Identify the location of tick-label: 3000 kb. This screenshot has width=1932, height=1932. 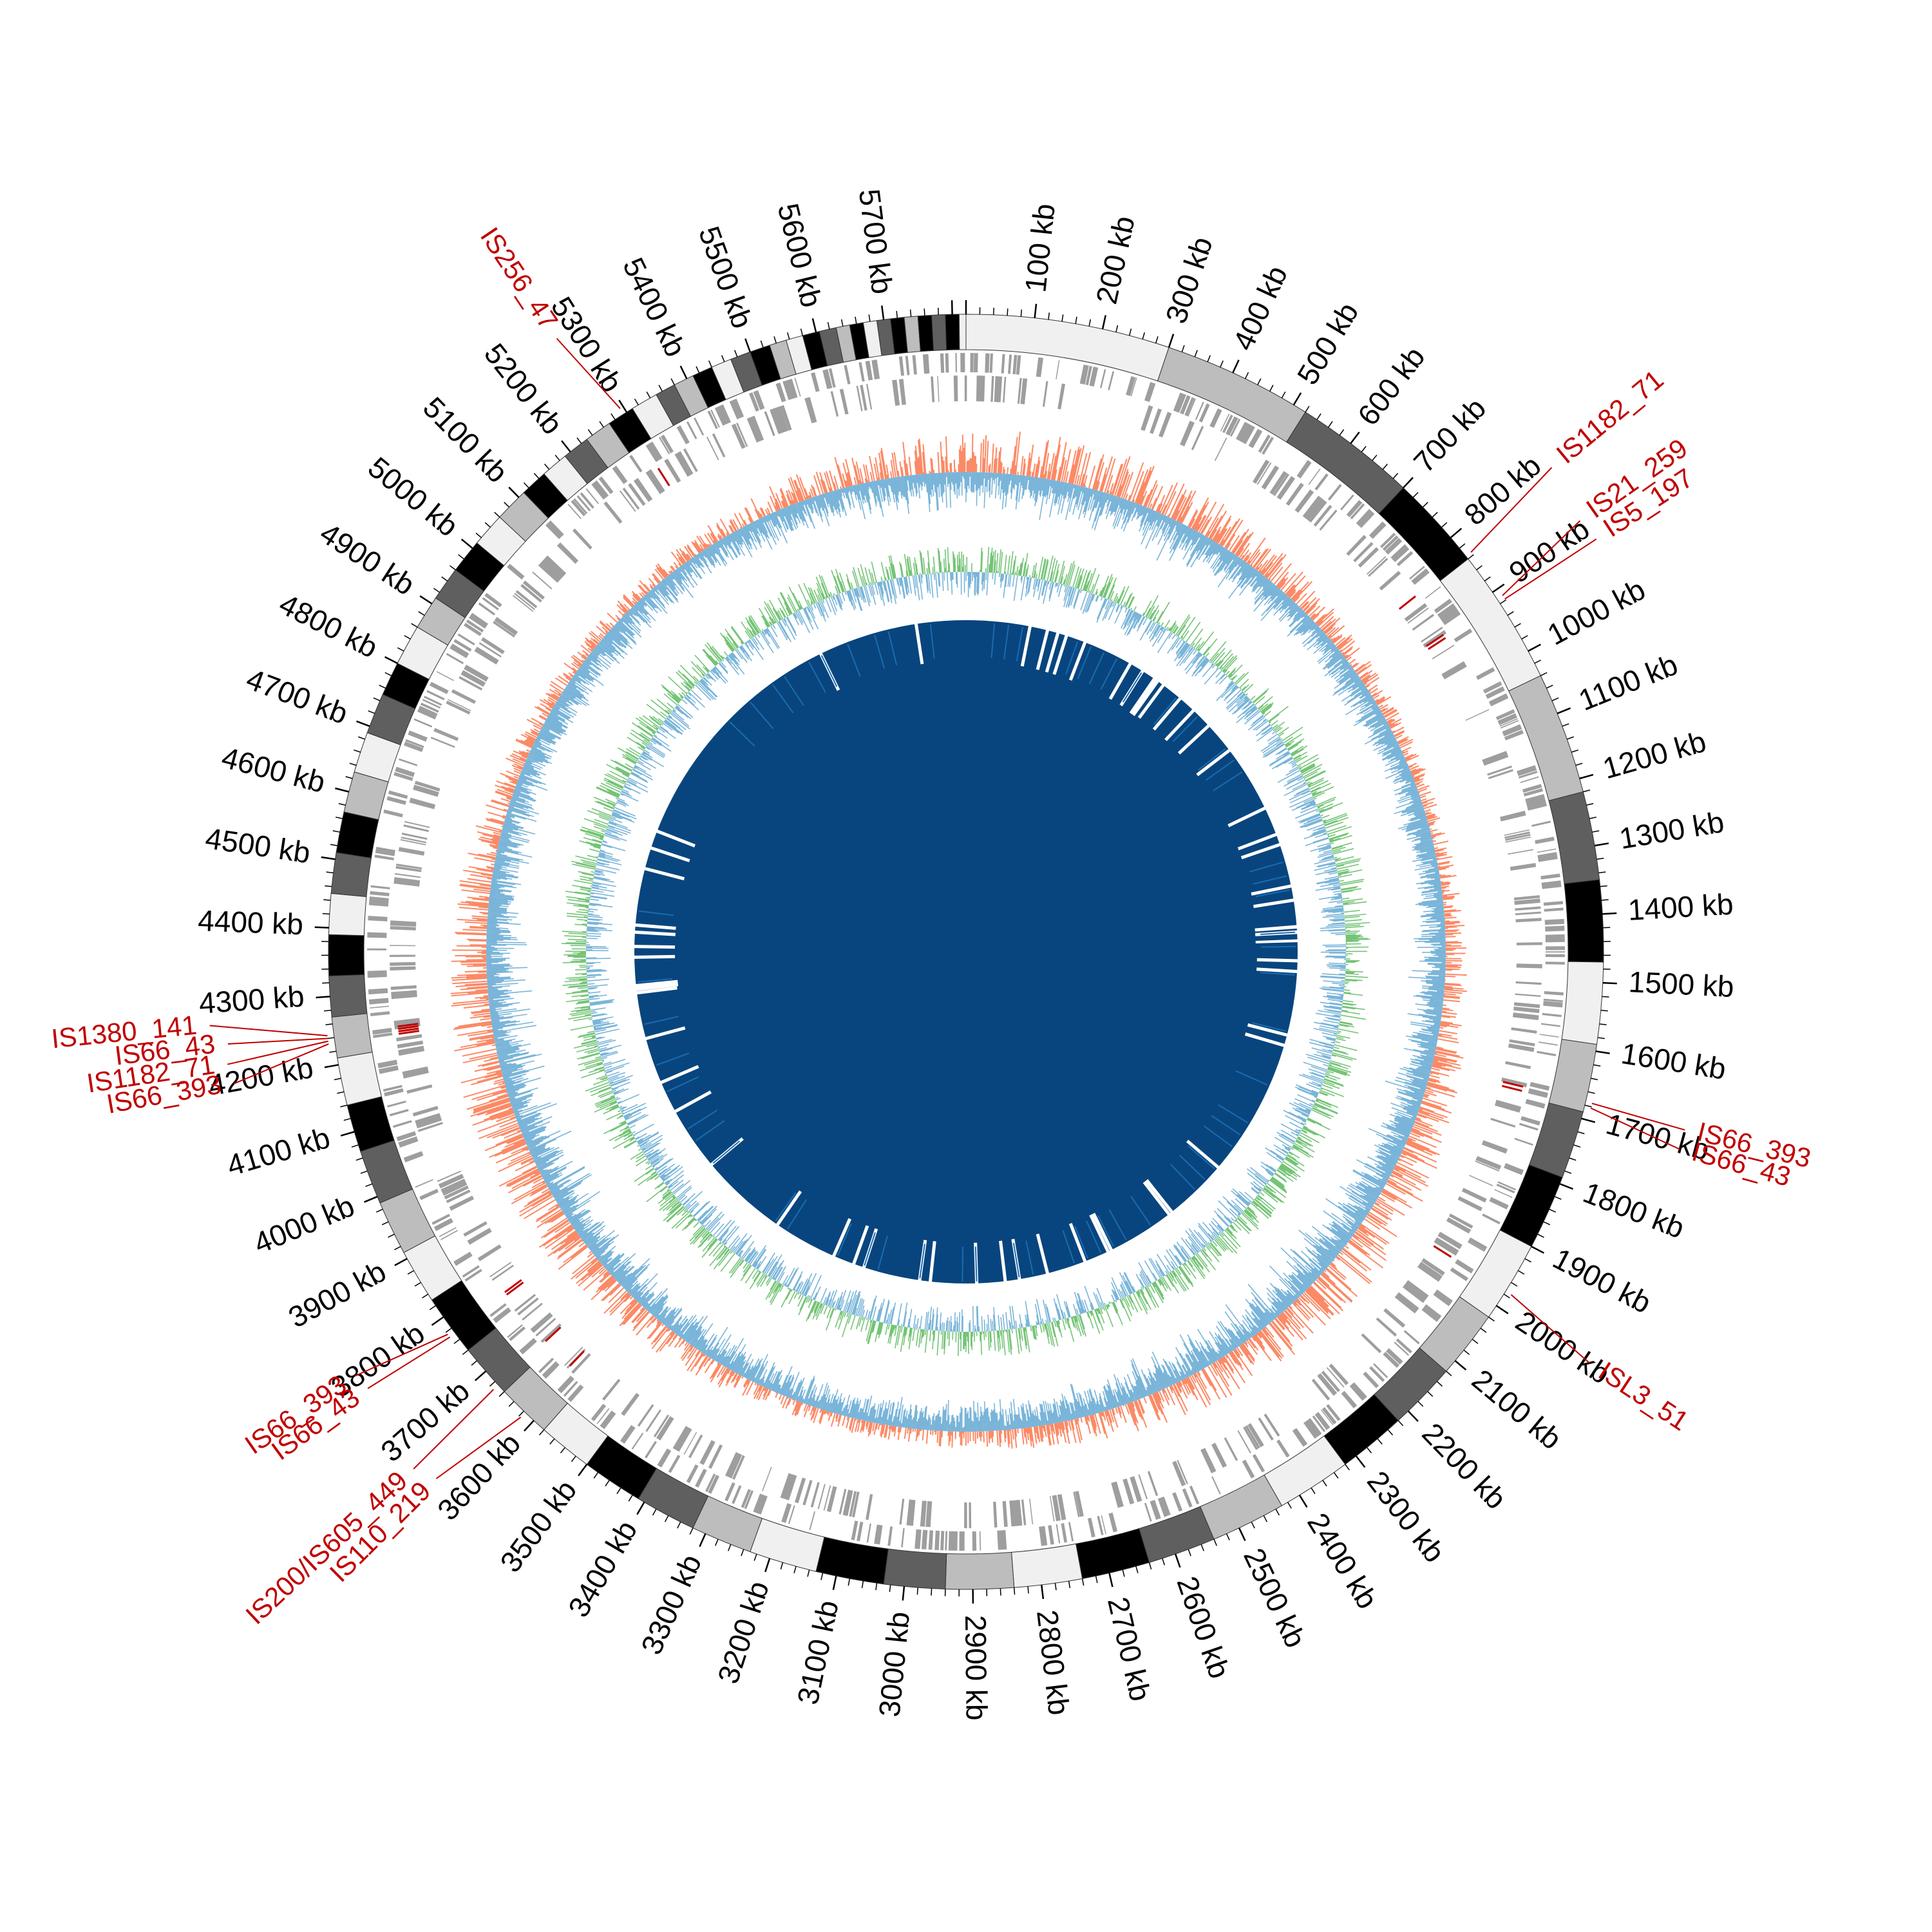
(894, 1664).